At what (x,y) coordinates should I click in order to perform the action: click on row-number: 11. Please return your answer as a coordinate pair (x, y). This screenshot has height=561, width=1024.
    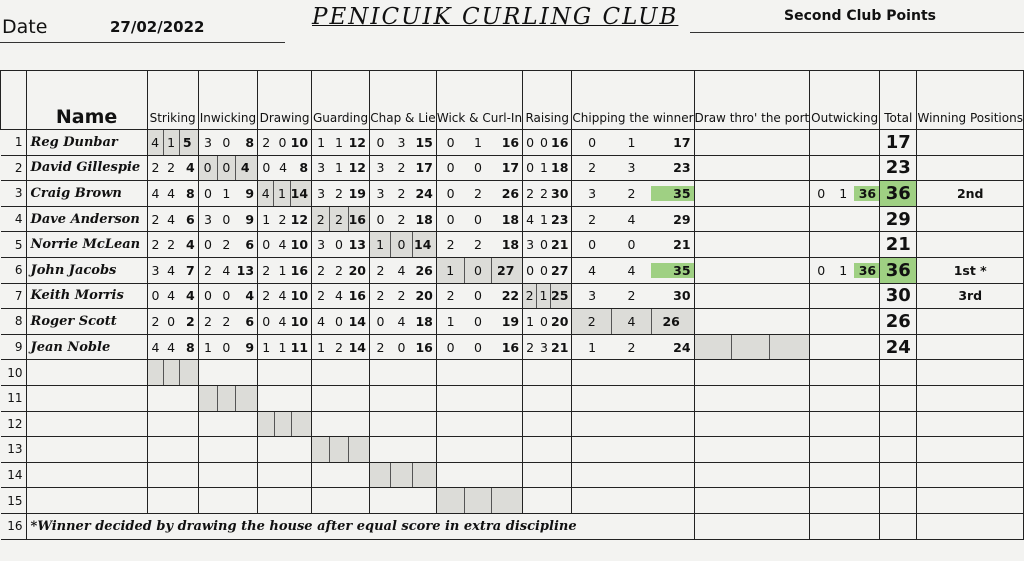
    Looking at the image, I should click on (13, 398).